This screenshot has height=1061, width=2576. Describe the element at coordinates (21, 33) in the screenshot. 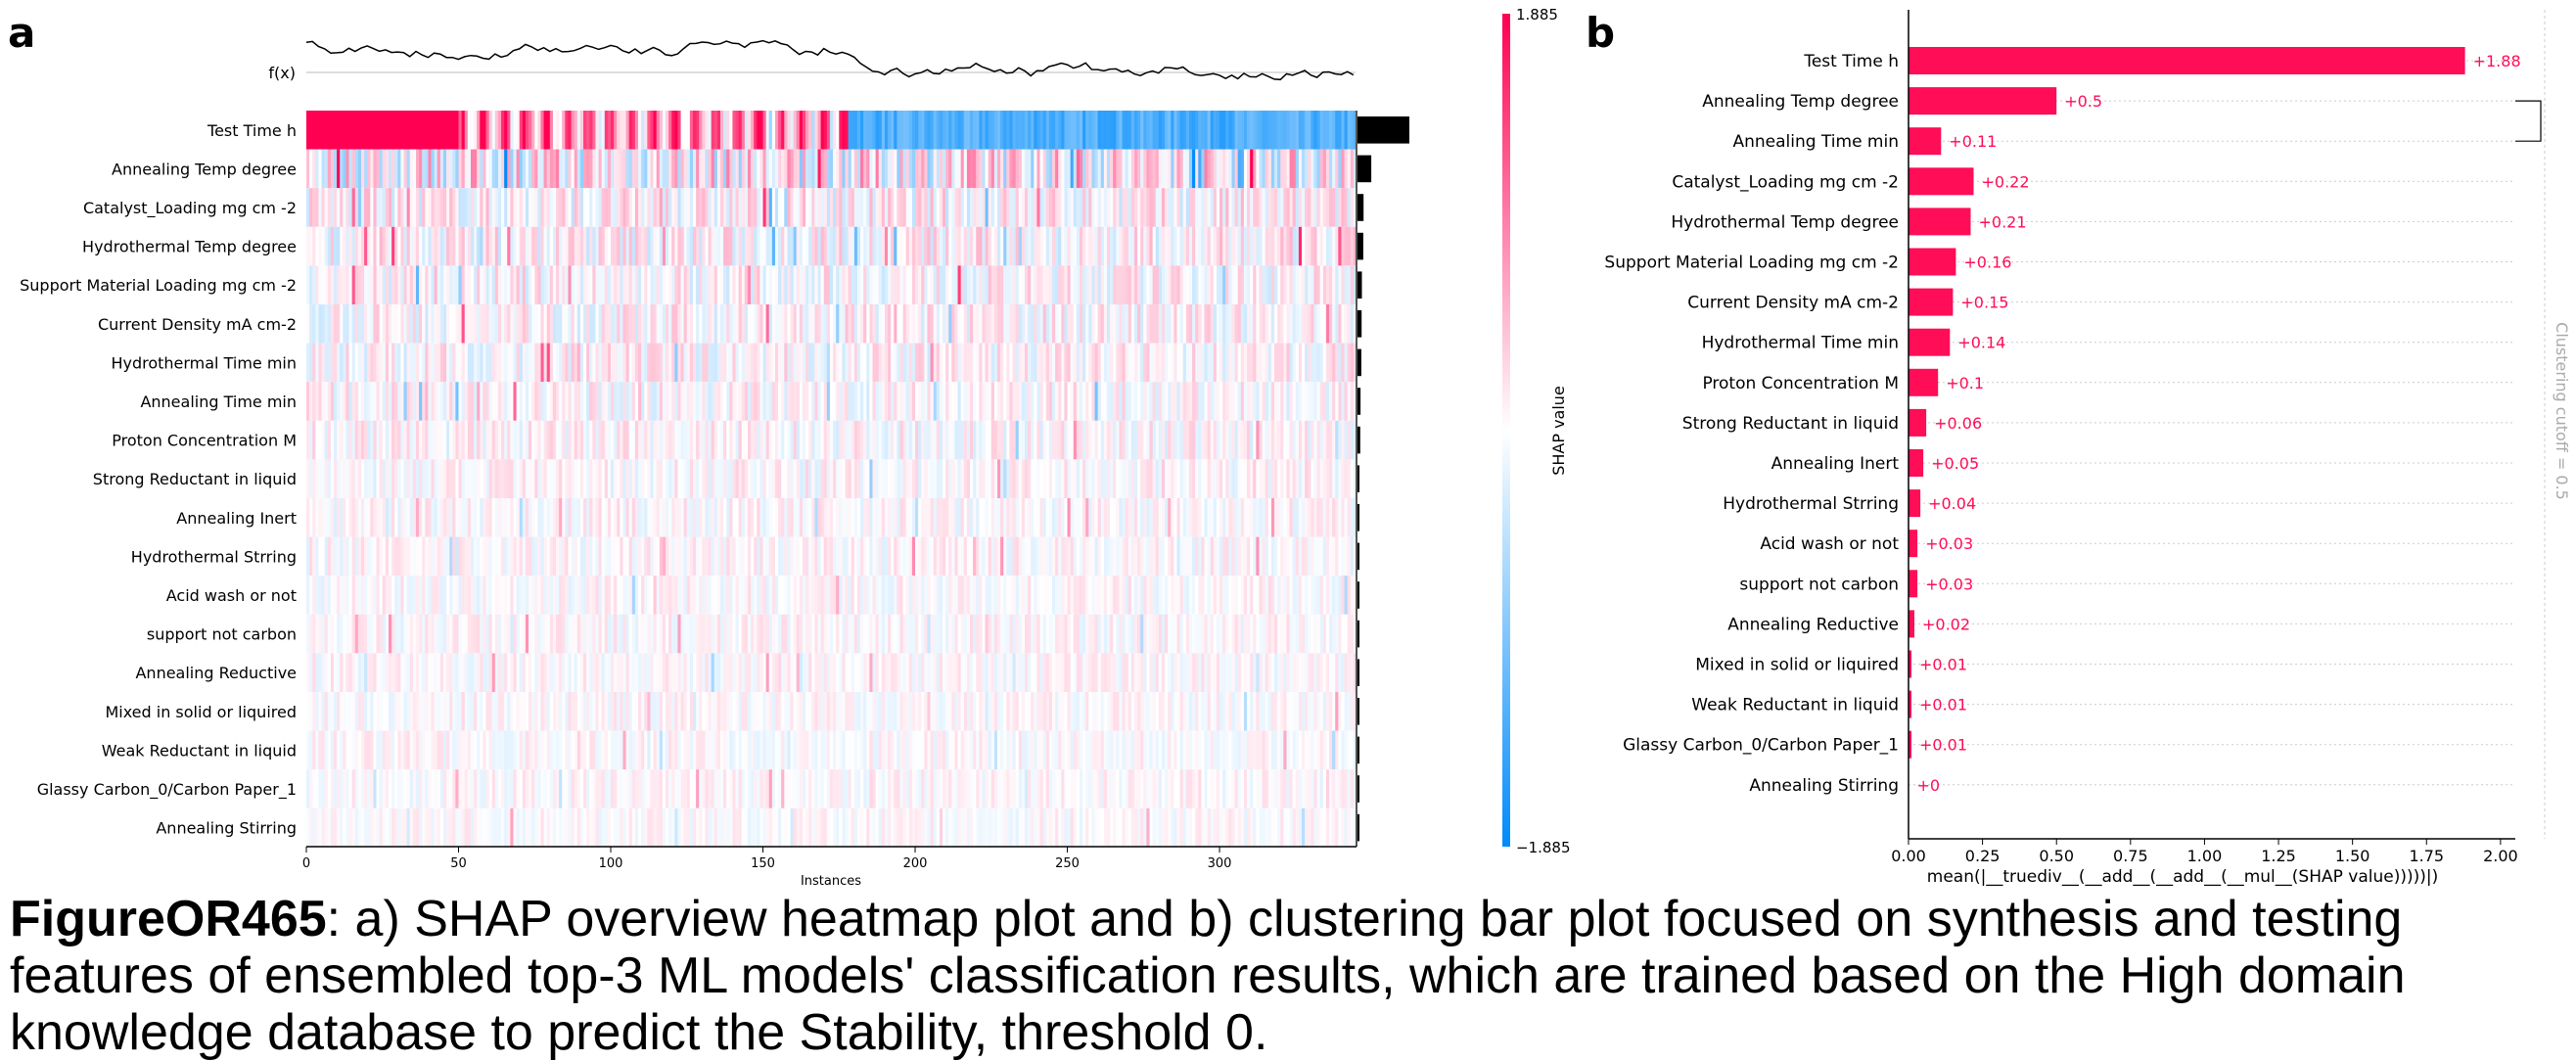

I see `panel-a-letter: a` at that location.